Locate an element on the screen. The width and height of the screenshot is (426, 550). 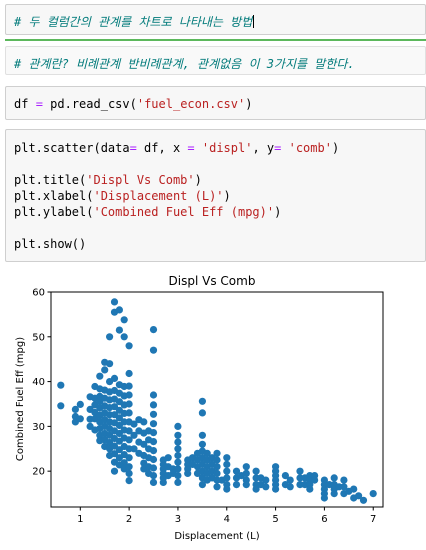
x-tick-label: 6 is located at coordinates (324, 519).